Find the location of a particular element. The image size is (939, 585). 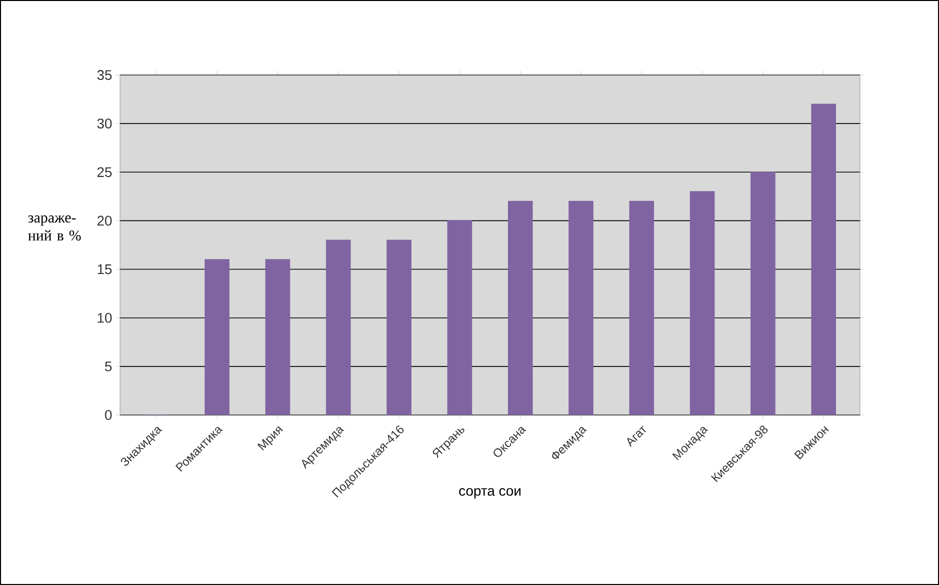

y-tick-label: 15 is located at coordinates (105, 269).